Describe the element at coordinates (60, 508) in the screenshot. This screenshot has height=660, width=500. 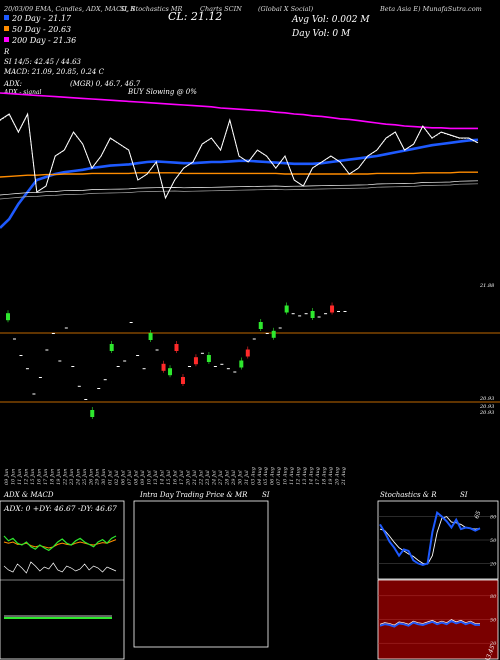
I see `adx-readout: ADX: 0 +DY: 46.67 -DY: 46.67` at that location.